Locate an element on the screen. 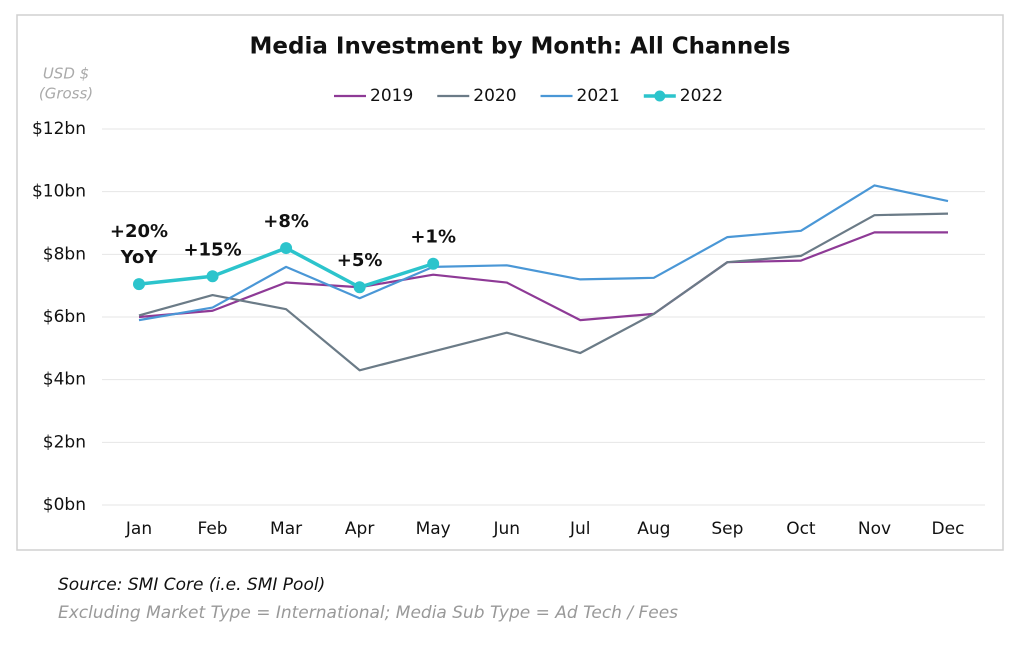 This screenshot has width=1024, height=649. annotation: +8% is located at coordinates (286, 221).